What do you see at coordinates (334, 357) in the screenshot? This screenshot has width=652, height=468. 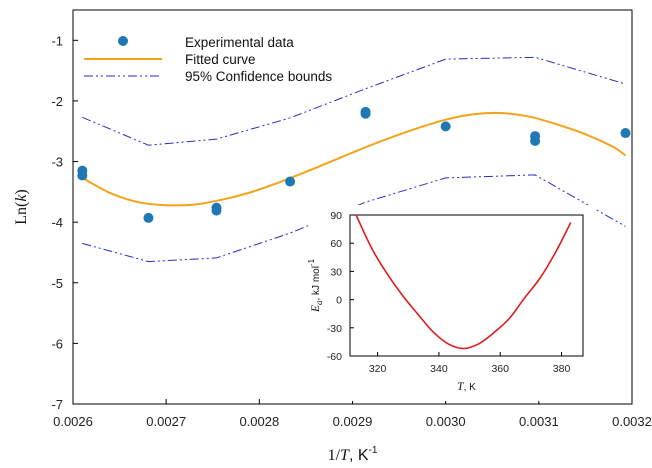 I see `inset-y-tick-label: -60` at bounding box center [334, 357].